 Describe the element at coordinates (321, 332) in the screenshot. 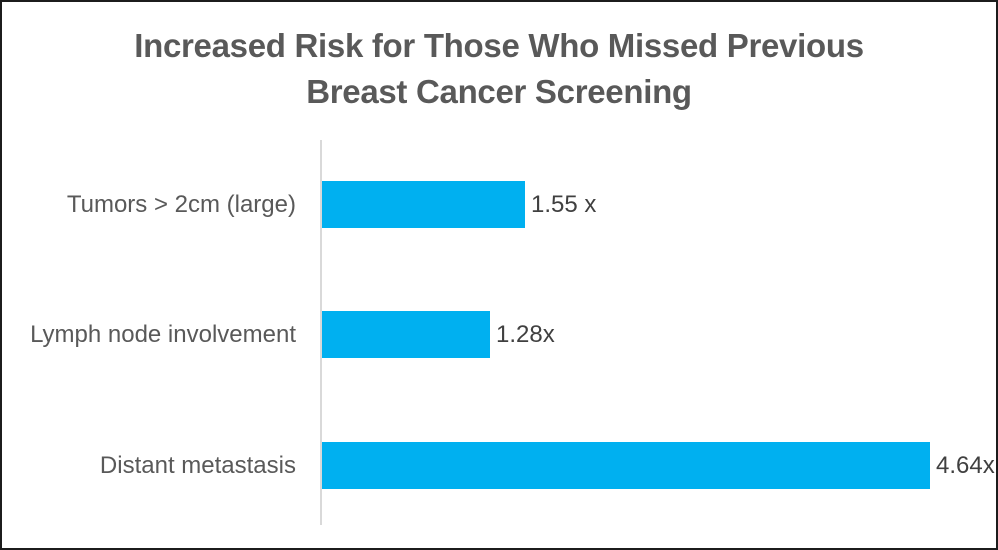

I see `category-axis-line` at that location.